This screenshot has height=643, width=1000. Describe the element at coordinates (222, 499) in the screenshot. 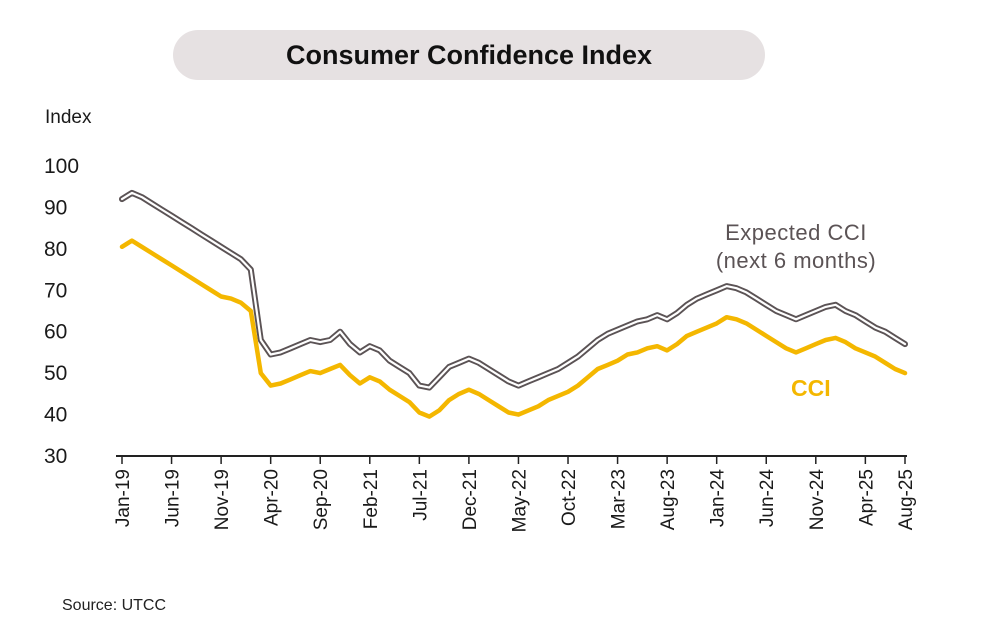

I see `x-tick-label: Nov-19` at that location.